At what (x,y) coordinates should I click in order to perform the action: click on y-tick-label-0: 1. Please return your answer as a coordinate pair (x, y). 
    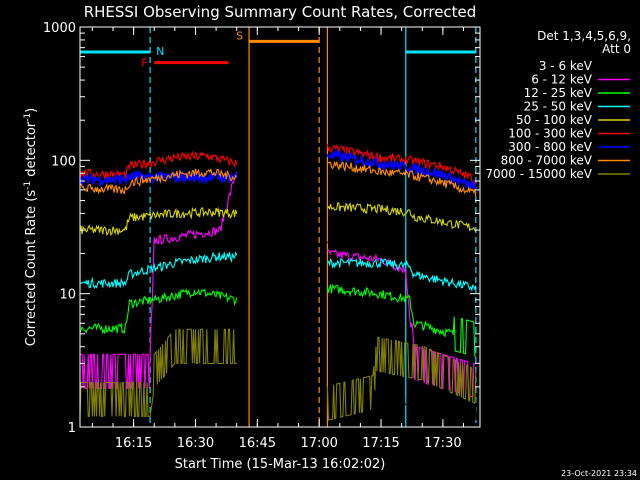
    Looking at the image, I should click on (72, 428).